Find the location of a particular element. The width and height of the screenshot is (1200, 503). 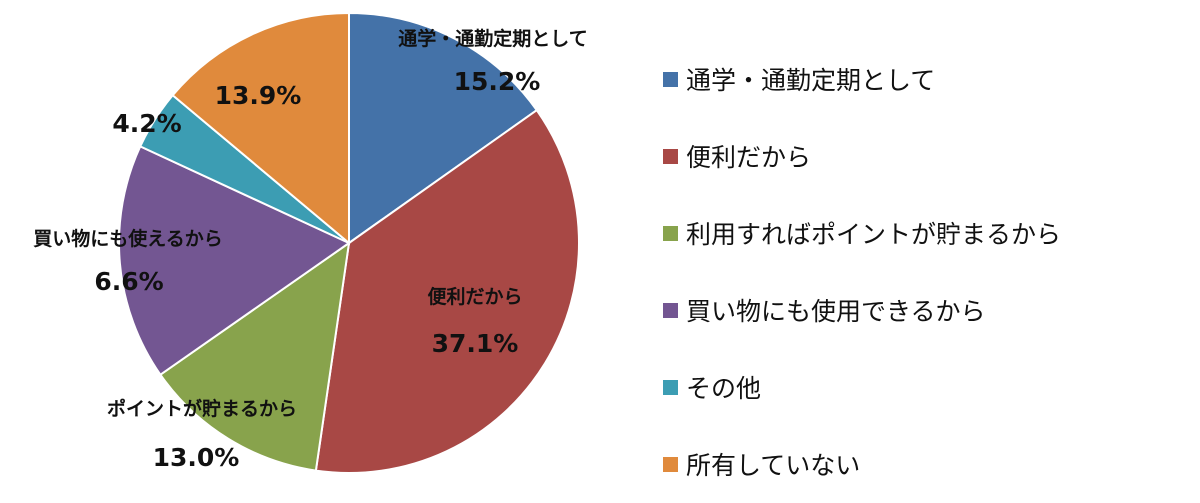

legend-label-other: その他 is located at coordinates (724, 388).